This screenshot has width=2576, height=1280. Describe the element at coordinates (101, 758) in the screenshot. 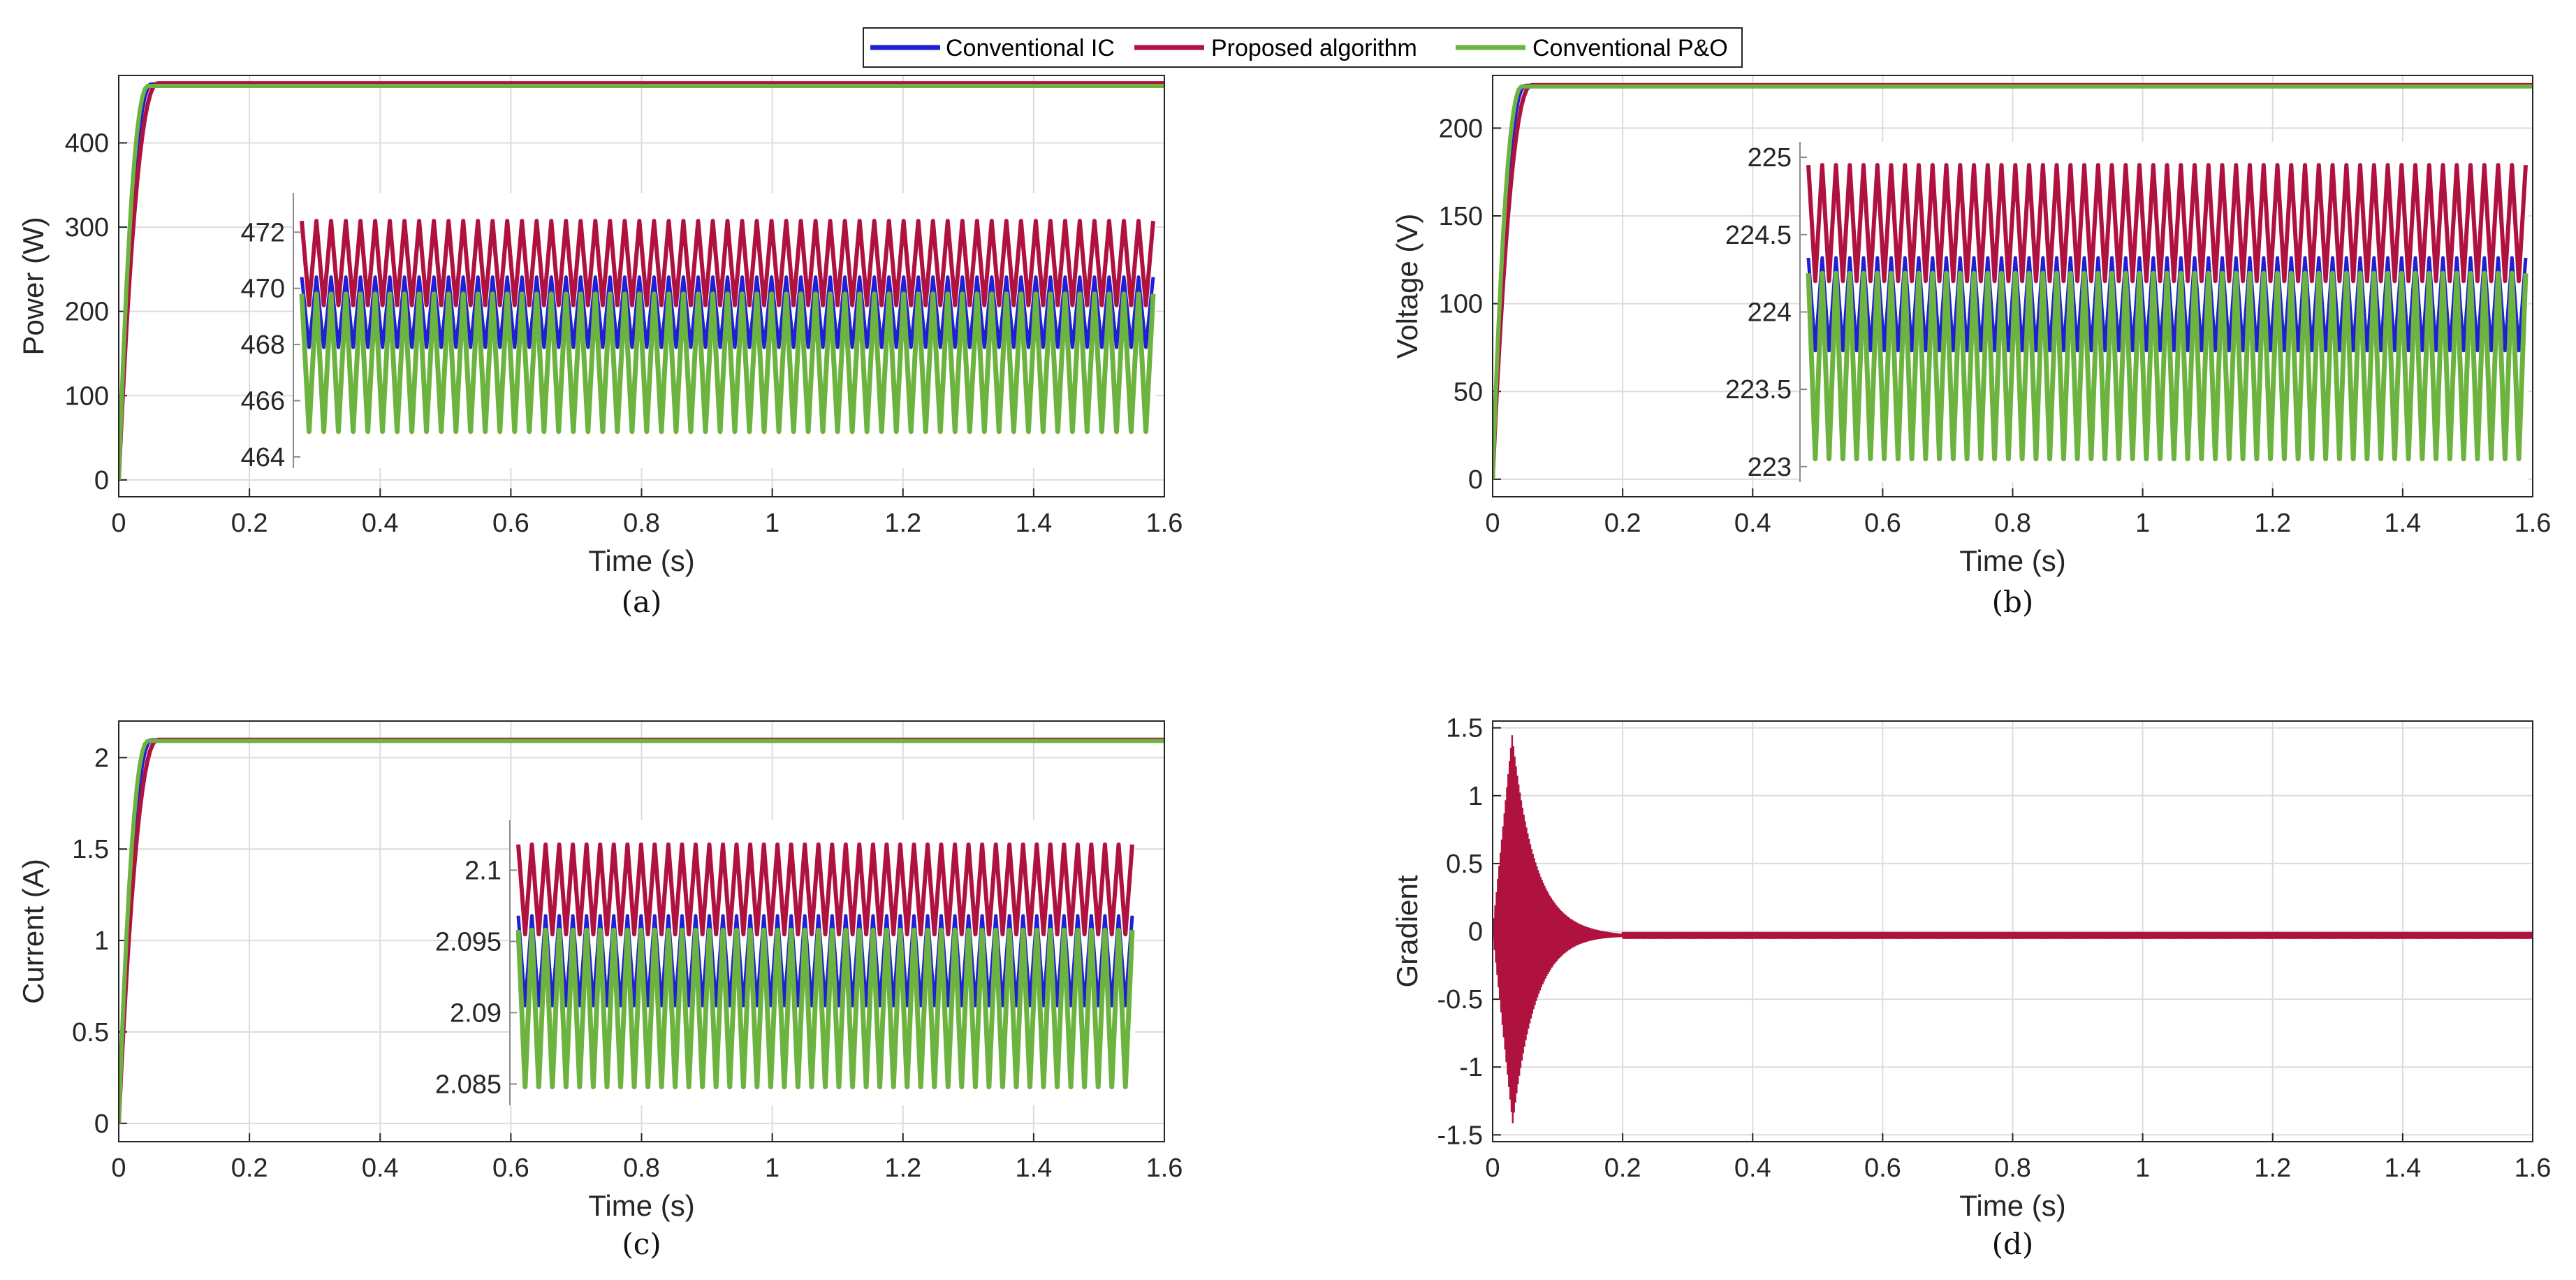

I see `y-tick-label: 2` at that location.